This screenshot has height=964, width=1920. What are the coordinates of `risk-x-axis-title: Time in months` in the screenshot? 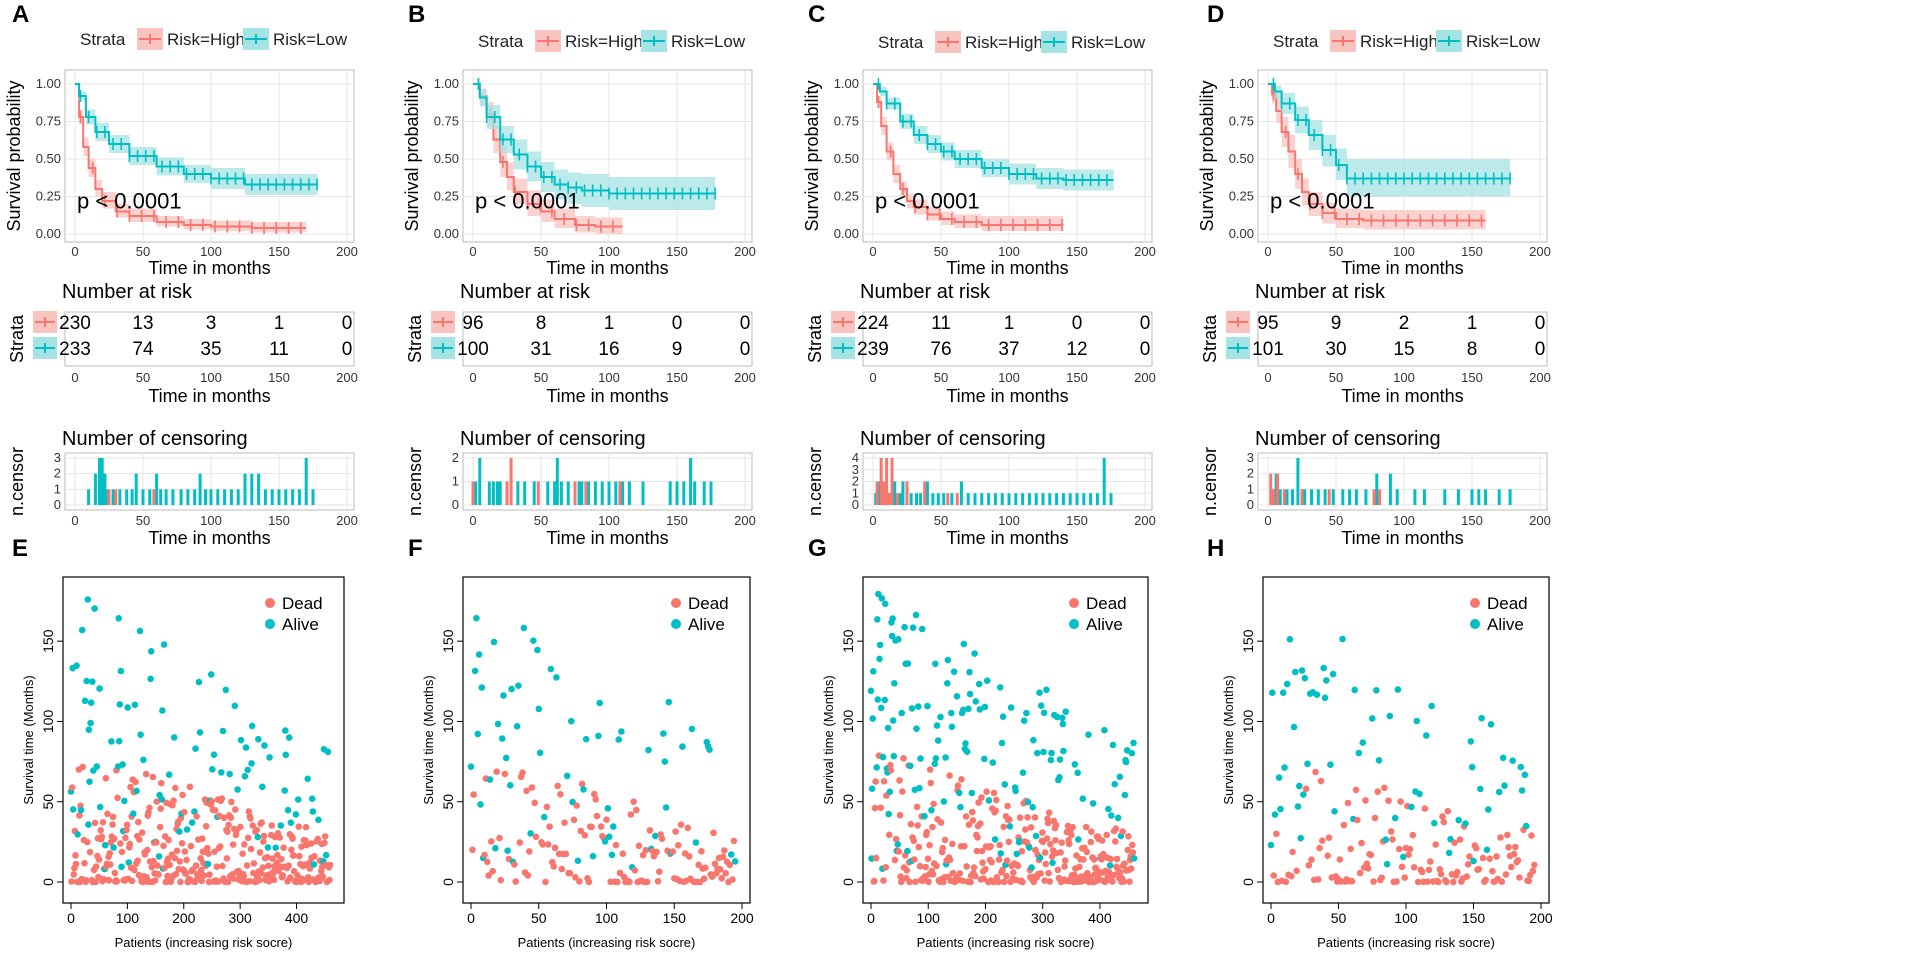 It's located at (607, 396).